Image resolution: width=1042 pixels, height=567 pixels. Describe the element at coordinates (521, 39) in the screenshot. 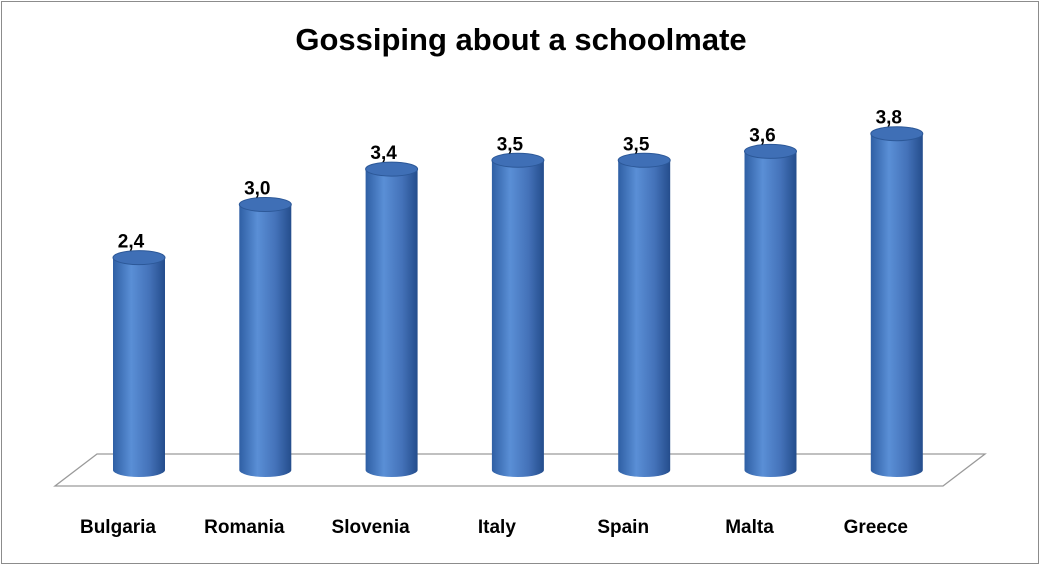

I see `chart-title: Gossiping about a schoolmate` at that location.